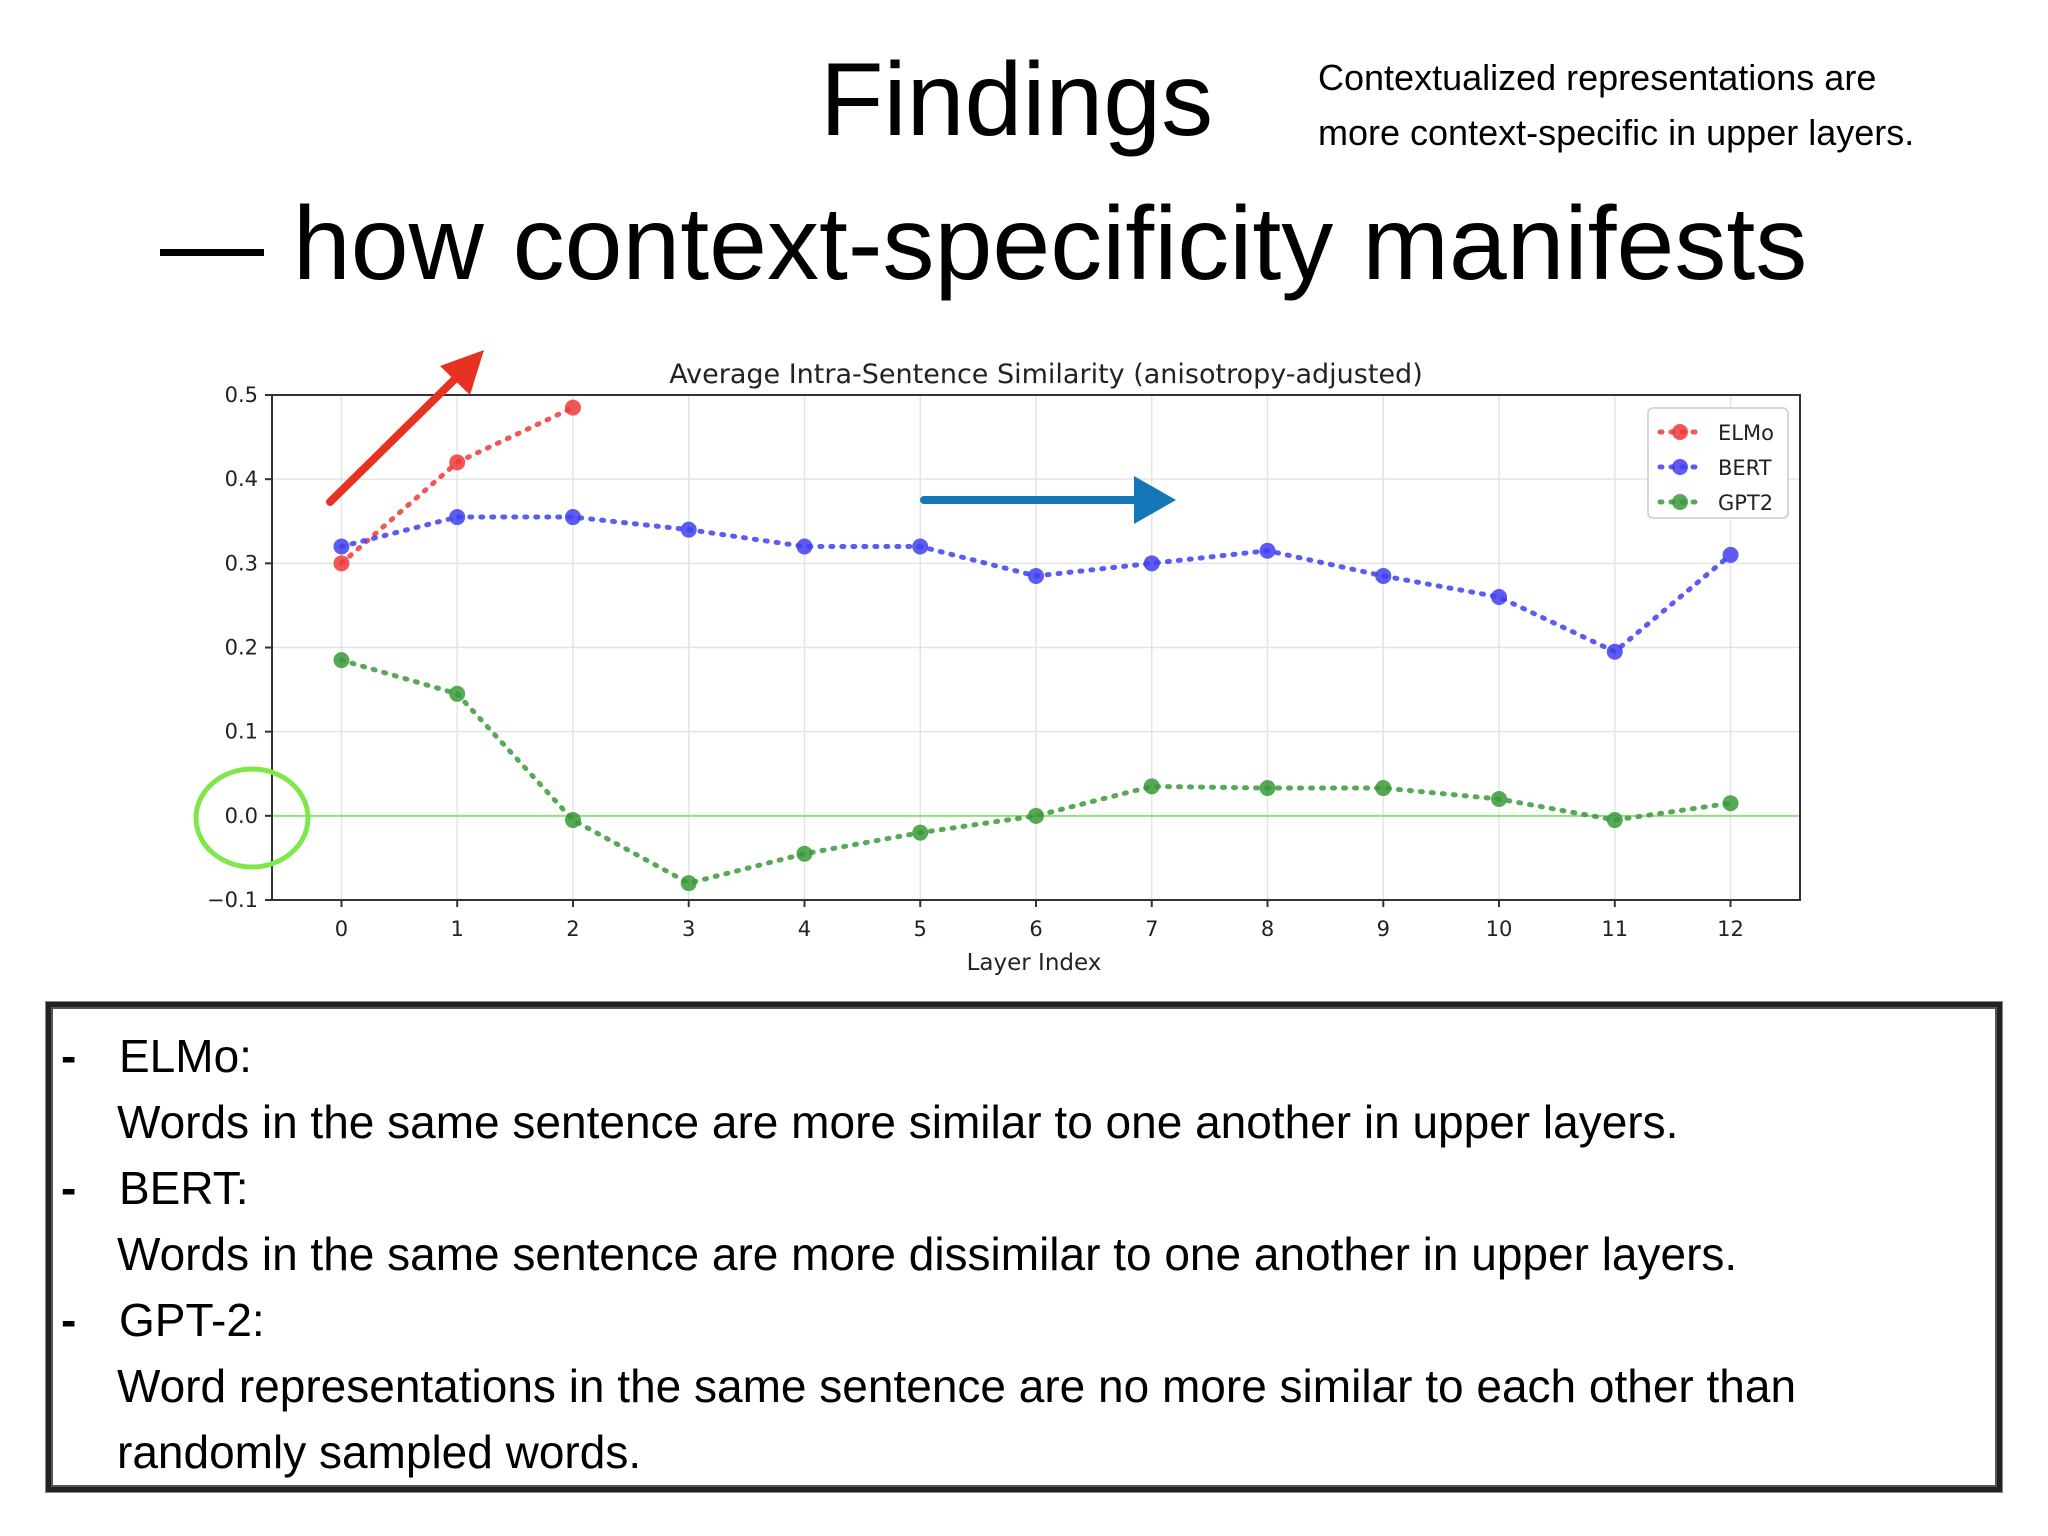  What do you see at coordinates (241, 479) in the screenshot?
I see `y-tick-label: 0.4` at bounding box center [241, 479].